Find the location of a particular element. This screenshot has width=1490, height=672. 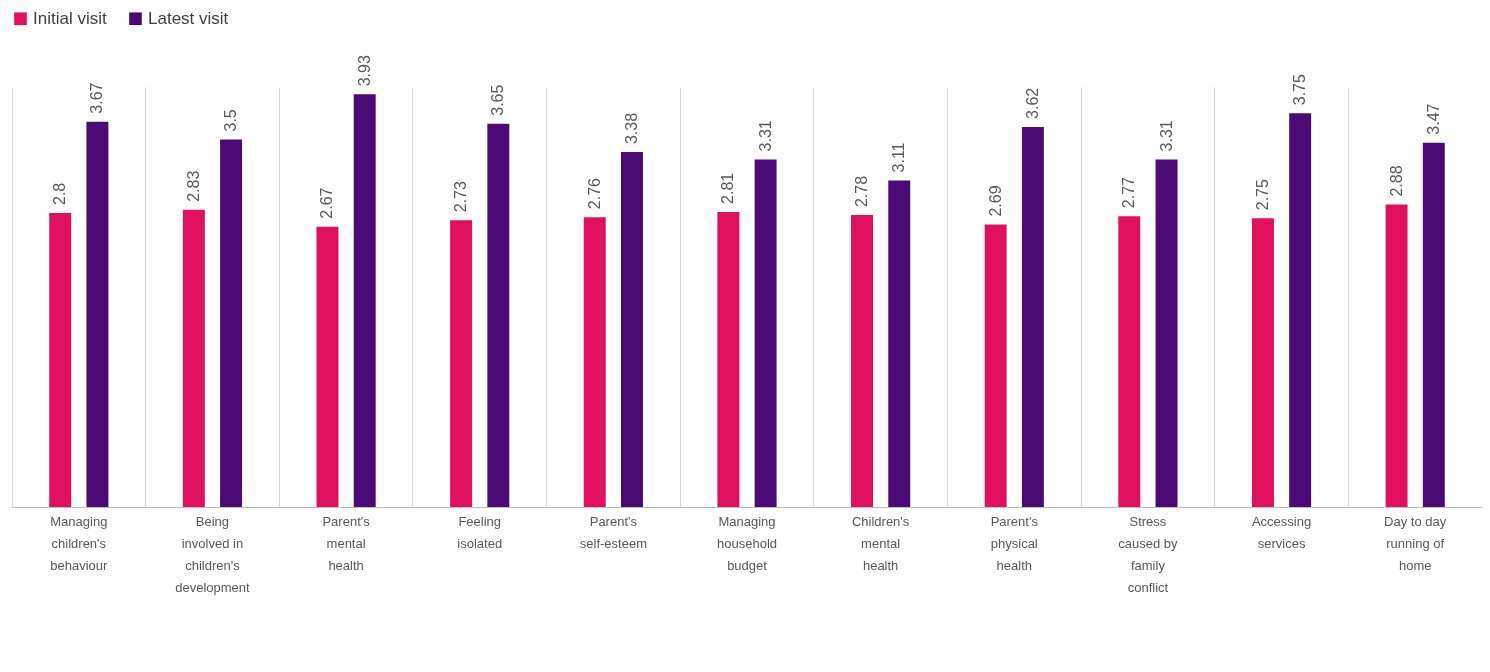

x-tick-label: Managing children's behaviour is located at coordinates (79, 543).